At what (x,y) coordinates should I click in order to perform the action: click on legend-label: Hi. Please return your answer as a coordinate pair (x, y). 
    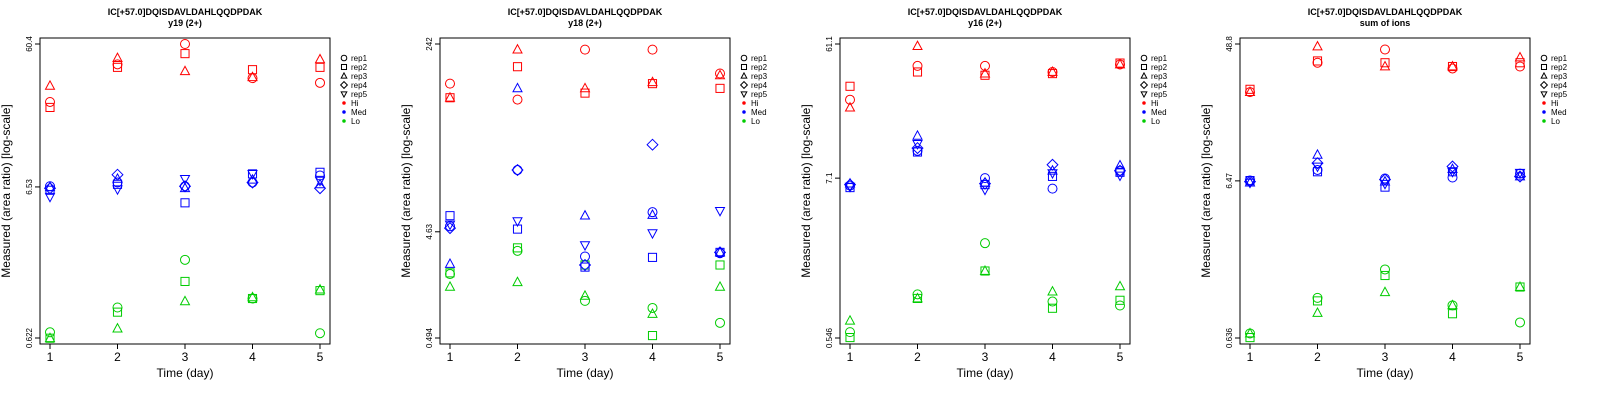
    Looking at the image, I should click on (755, 103).